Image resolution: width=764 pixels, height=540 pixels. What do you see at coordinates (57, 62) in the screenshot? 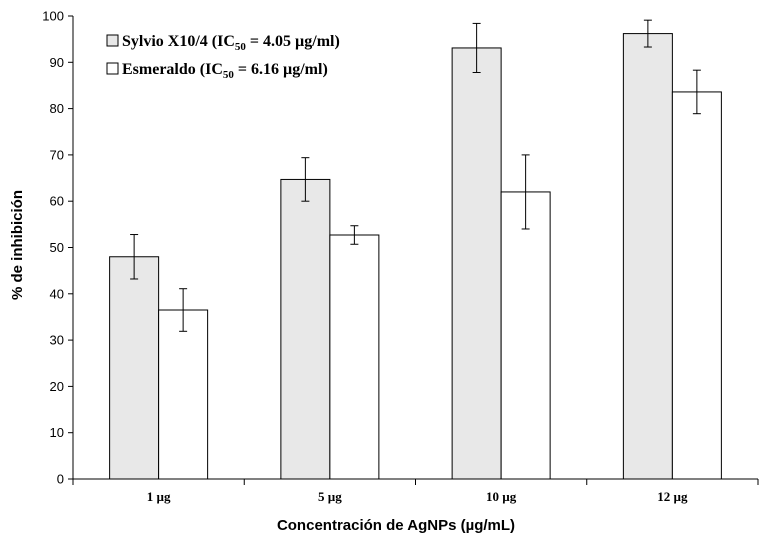
I see `y-tick-label: 90` at bounding box center [57, 62].